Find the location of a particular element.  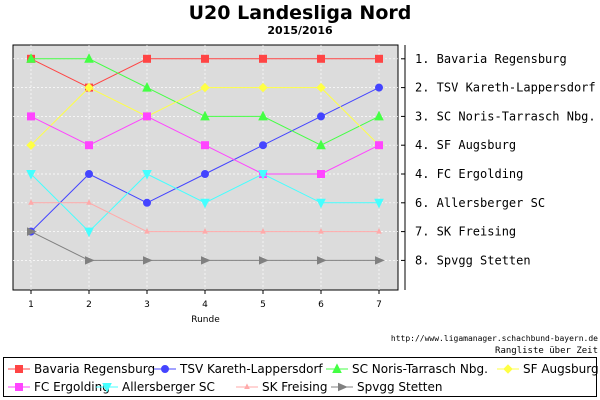

legend-item-4: SF Augsburg is located at coordinates (548, 369).